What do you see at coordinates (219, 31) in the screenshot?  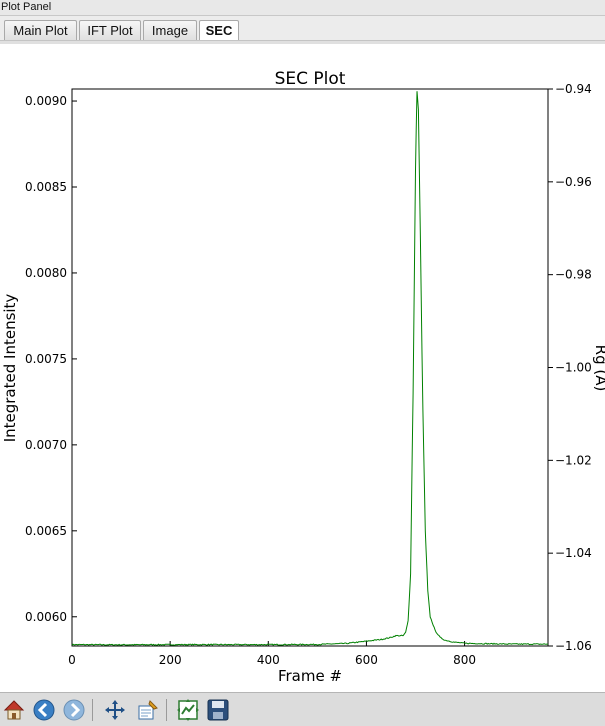 I see `tab-sec: SEC` at bounding box center [219, 31].